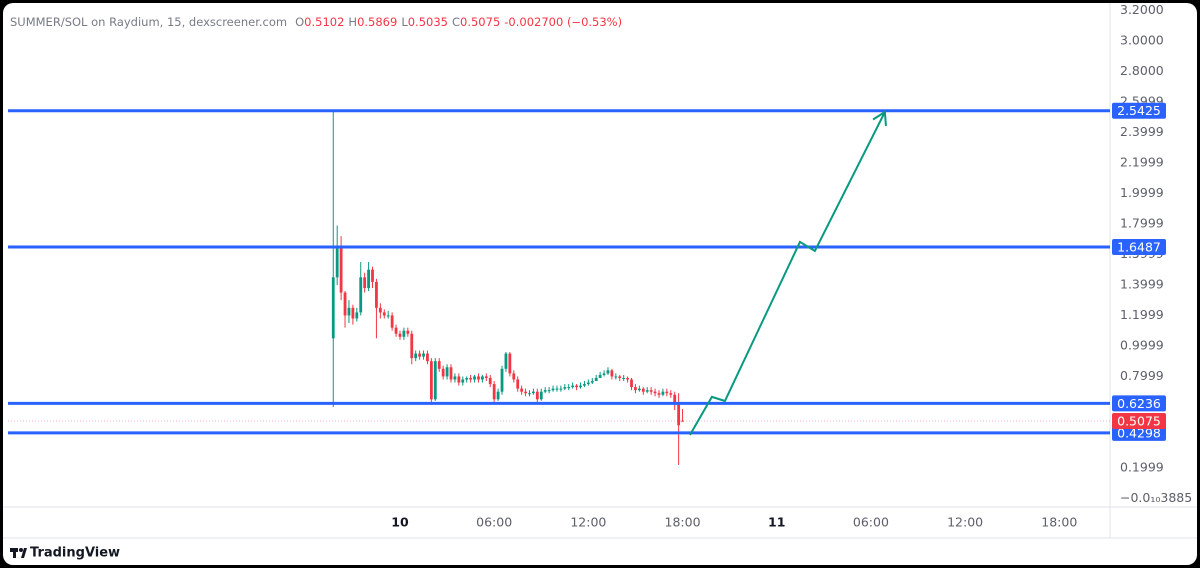 The image size is (1200, 572). What do you see at coordinates (404, 22) in the screenshot?
I see `ohlc-letter: L` at bounding box center [404, 22].